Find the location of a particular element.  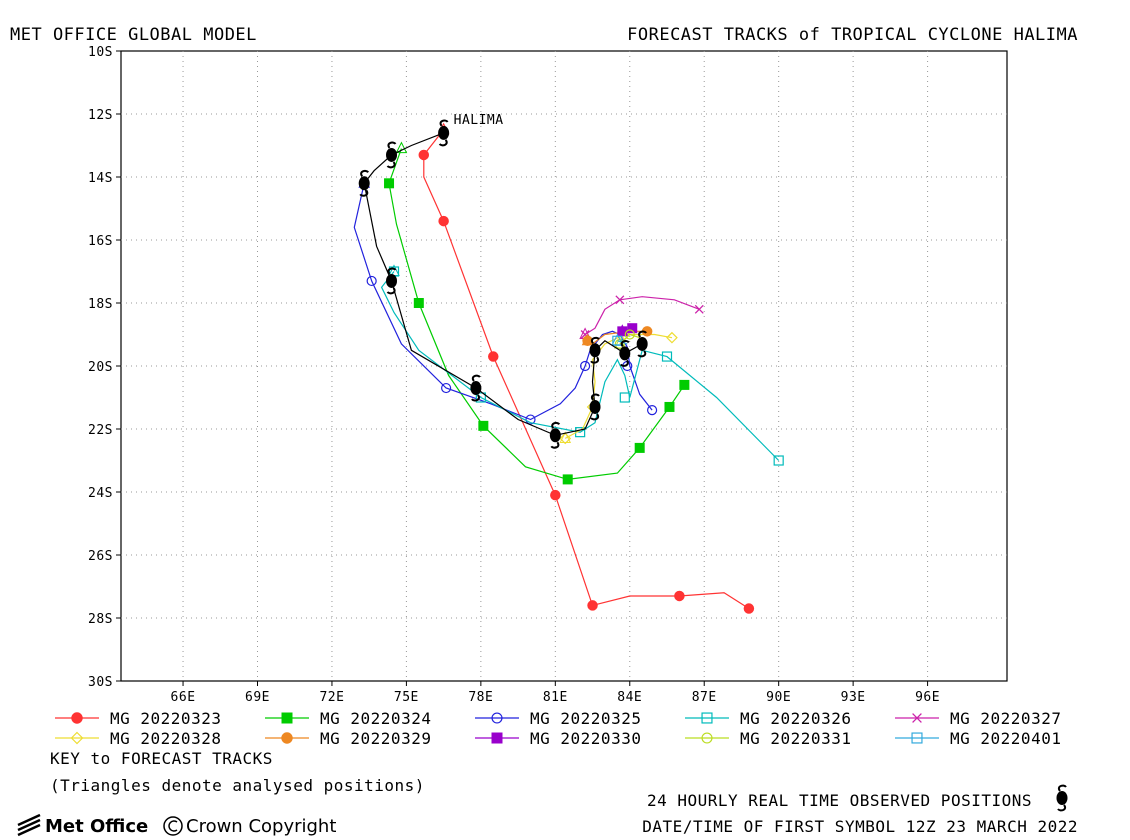

x-tick-label: 96E is located at coordinates (927, 697).